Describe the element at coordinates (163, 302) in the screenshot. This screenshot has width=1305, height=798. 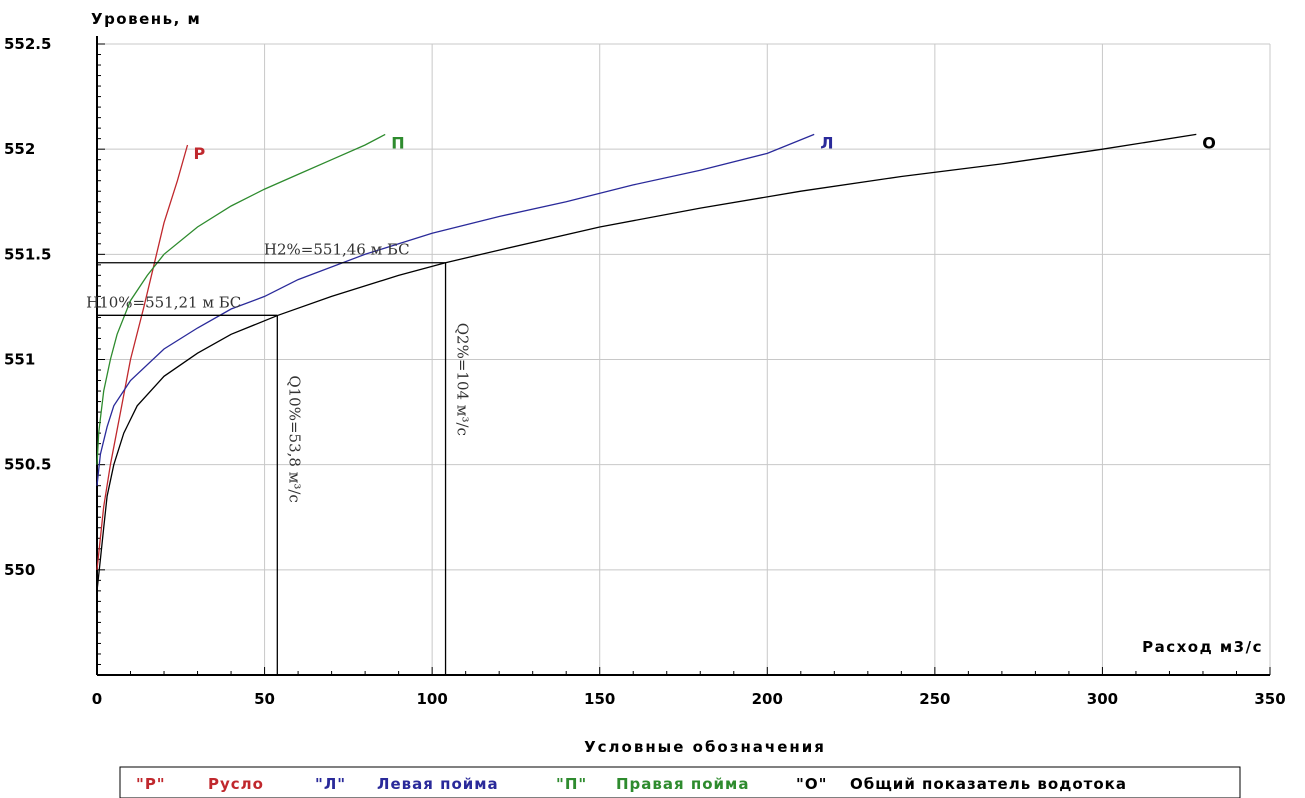
I see `h-label: H10%=551,21 м БС` at that location.